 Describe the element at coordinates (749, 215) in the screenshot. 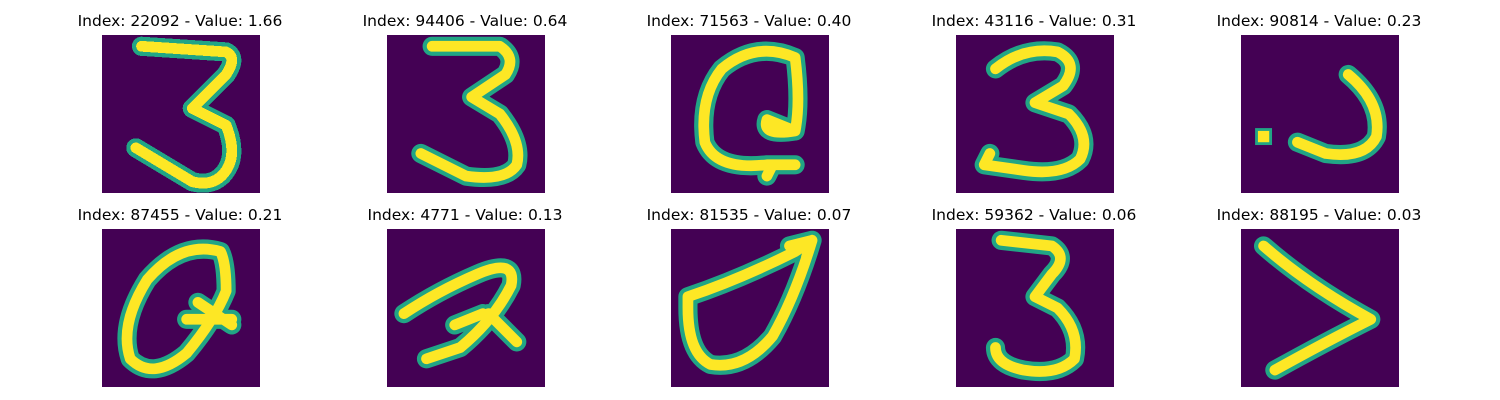

I see `panel-title: Index: 81535 - Value: 0.07` at that location.